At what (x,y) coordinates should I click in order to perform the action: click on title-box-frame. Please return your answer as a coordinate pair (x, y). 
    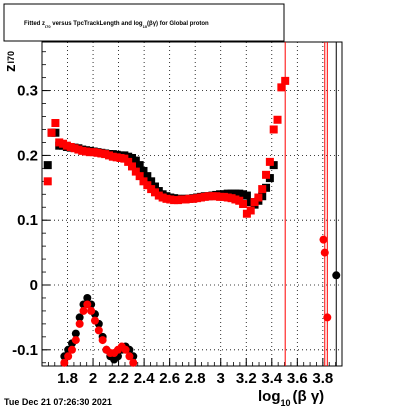
    Looking at the image, I should click on (144, 22).